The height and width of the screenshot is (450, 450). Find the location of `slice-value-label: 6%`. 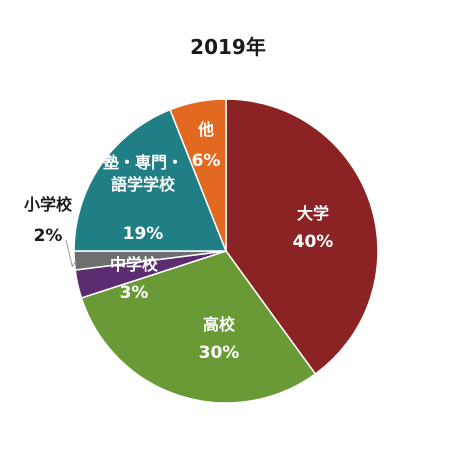

slice-value-label: 6% is located at coordinates (206, 161).